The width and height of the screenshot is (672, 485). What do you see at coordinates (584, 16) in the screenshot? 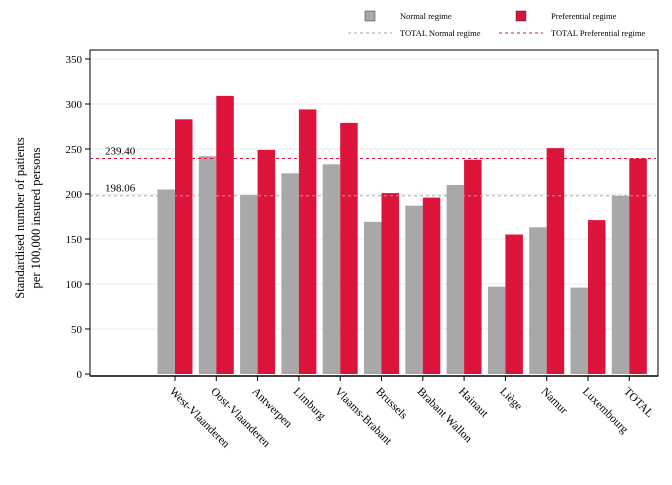
I see `legend-label-preferential: Preferential regime` at bounding box center [584, 16].